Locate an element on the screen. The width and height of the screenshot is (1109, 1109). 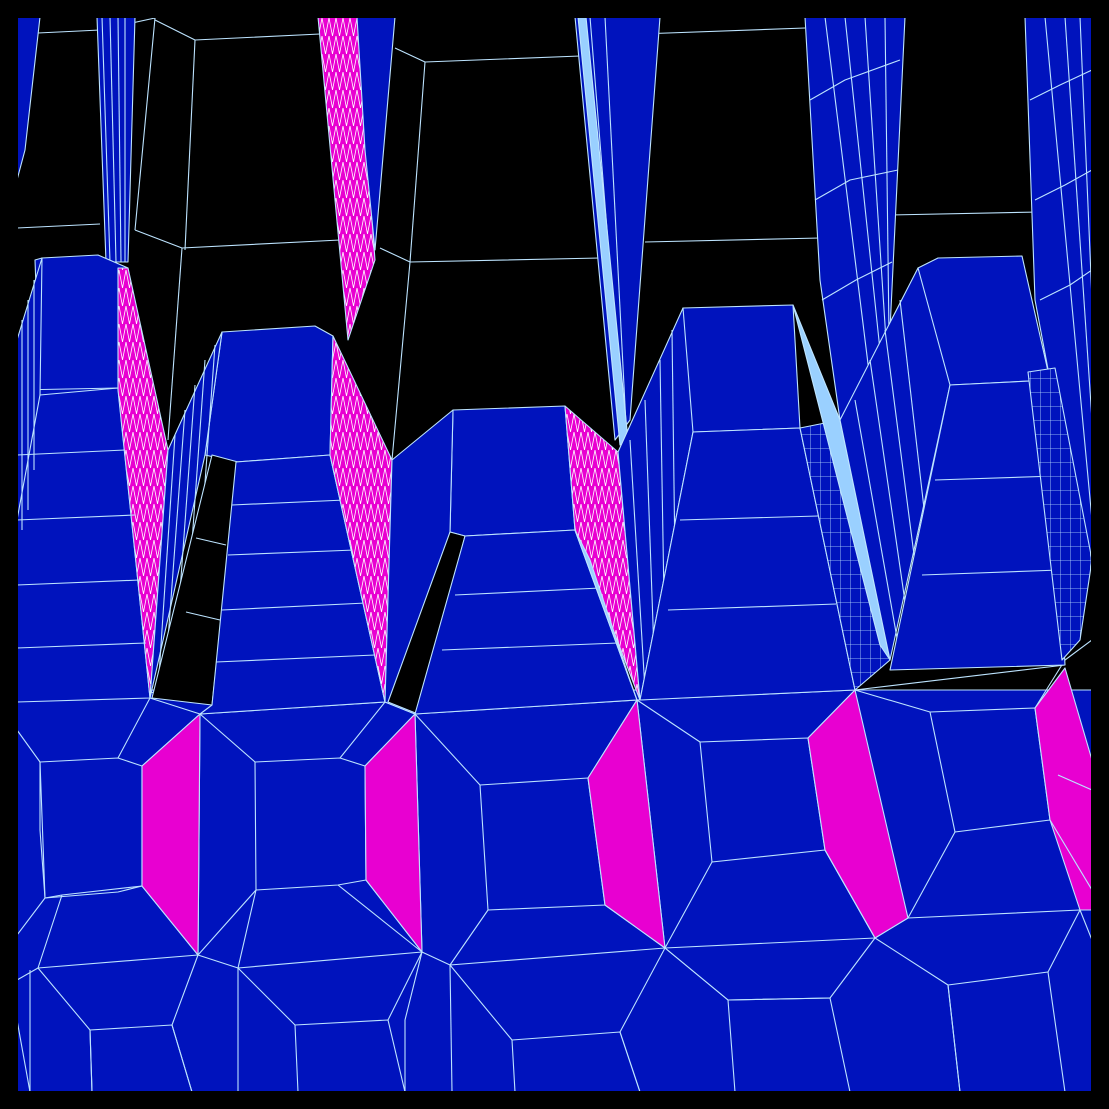
column-3-top is located at coordinates (512, 471).